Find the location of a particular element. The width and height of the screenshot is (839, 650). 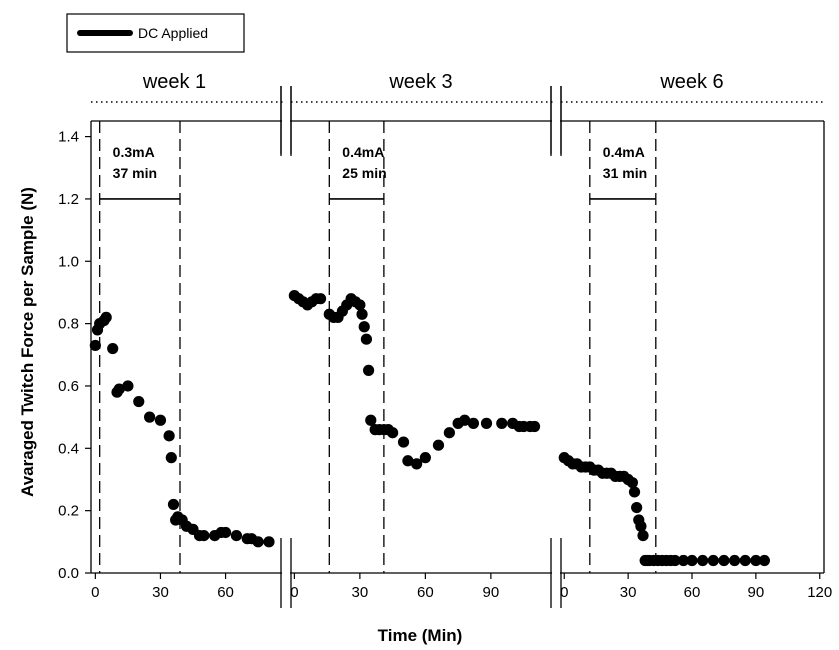

x-tick-label: 120 is located at coordinates (819, 592).